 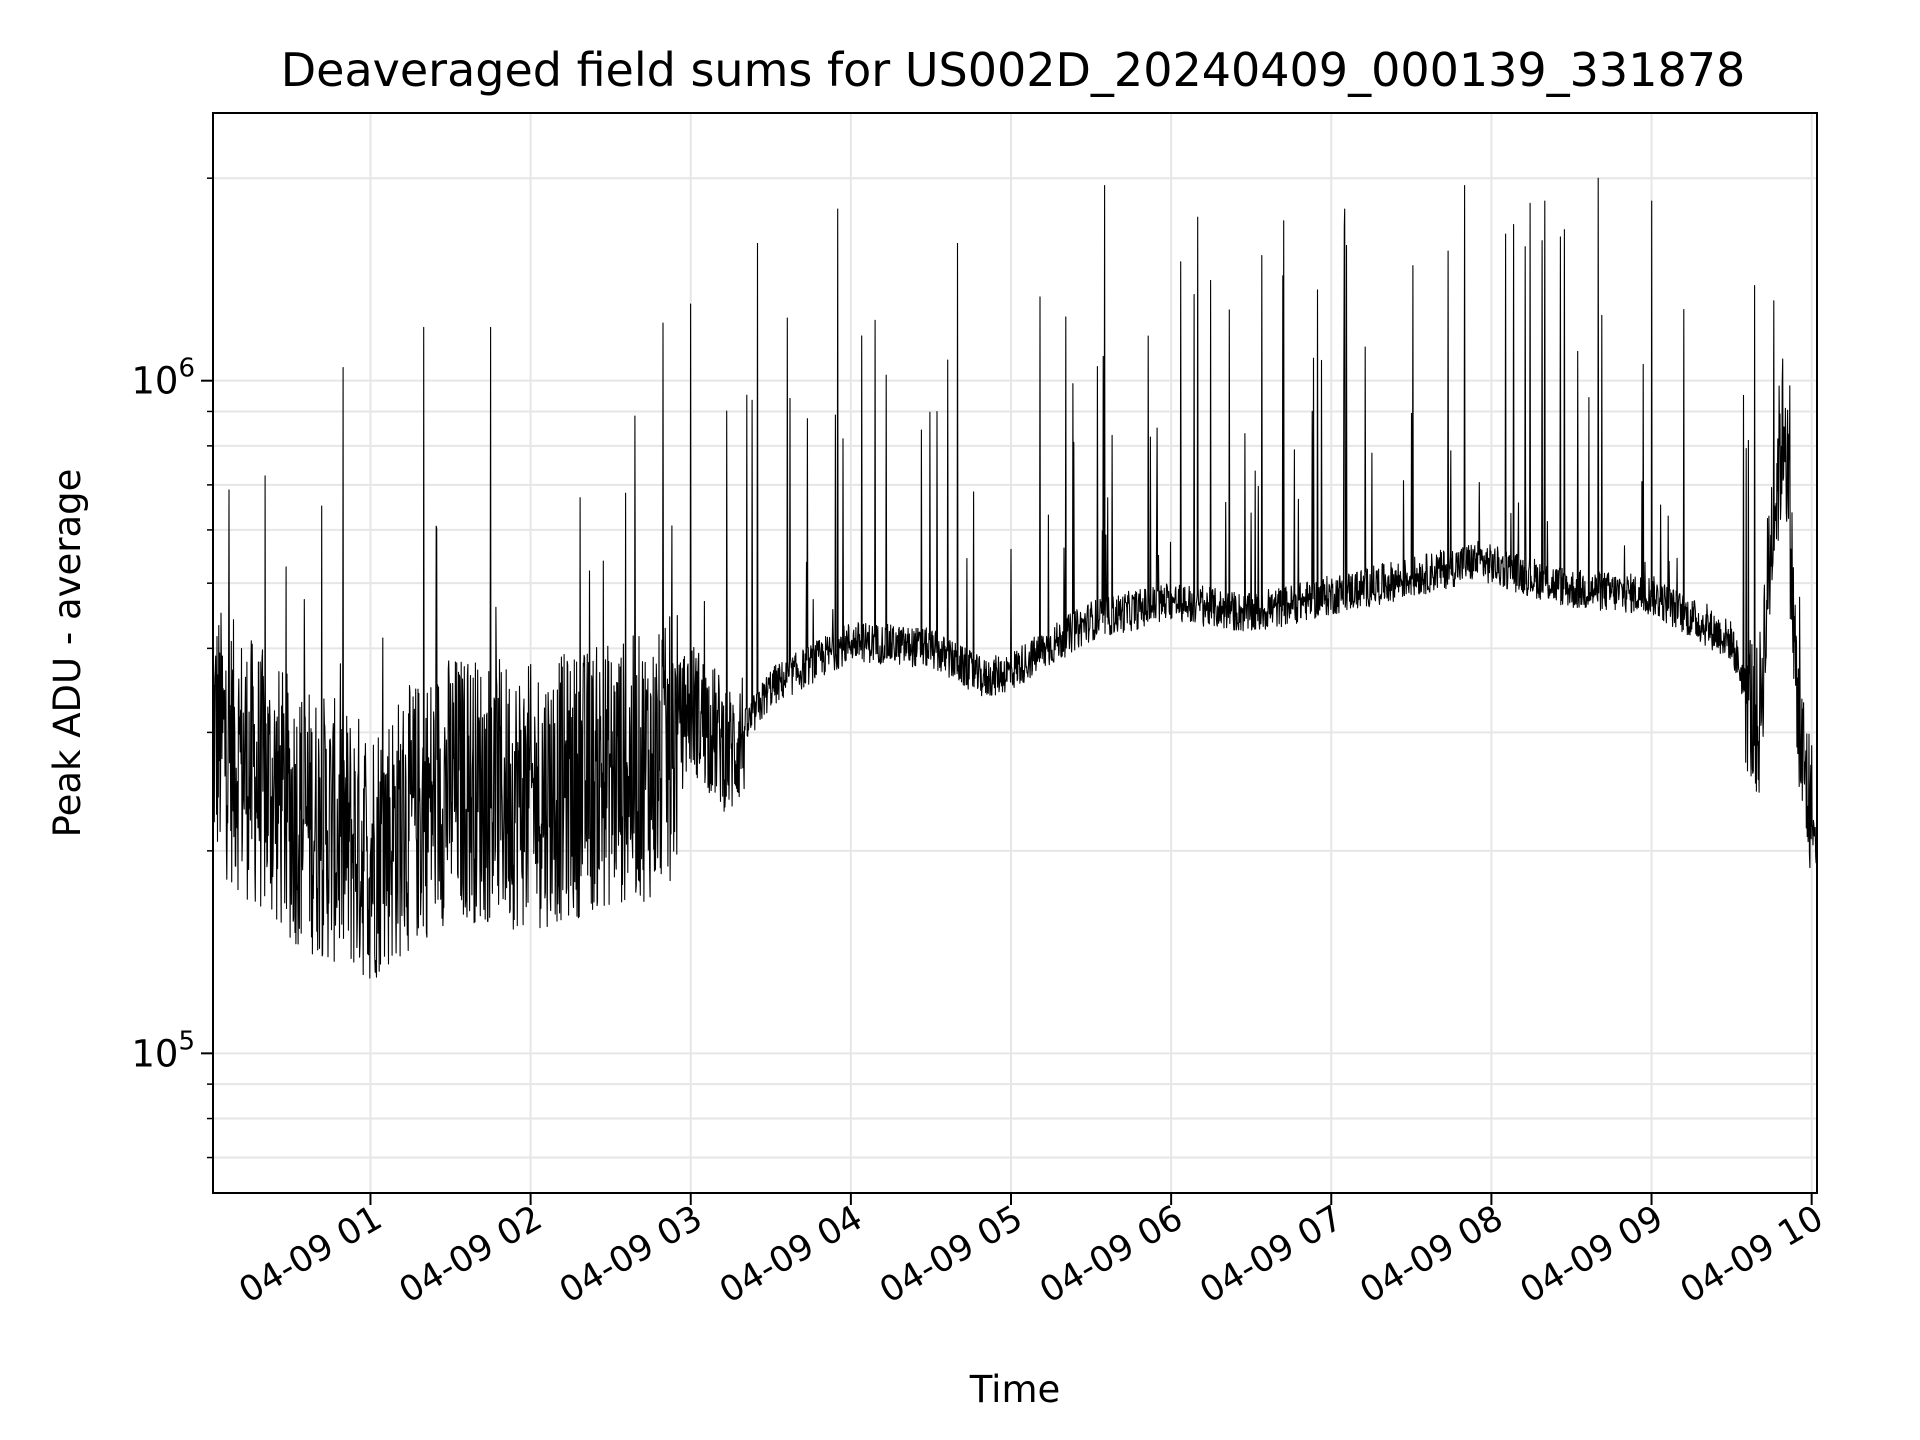 What do you see at coordinates (67, 653) in the screenshot?
I see `y-axis-label: Peak ADU - average` at bounding box center [67, 653].